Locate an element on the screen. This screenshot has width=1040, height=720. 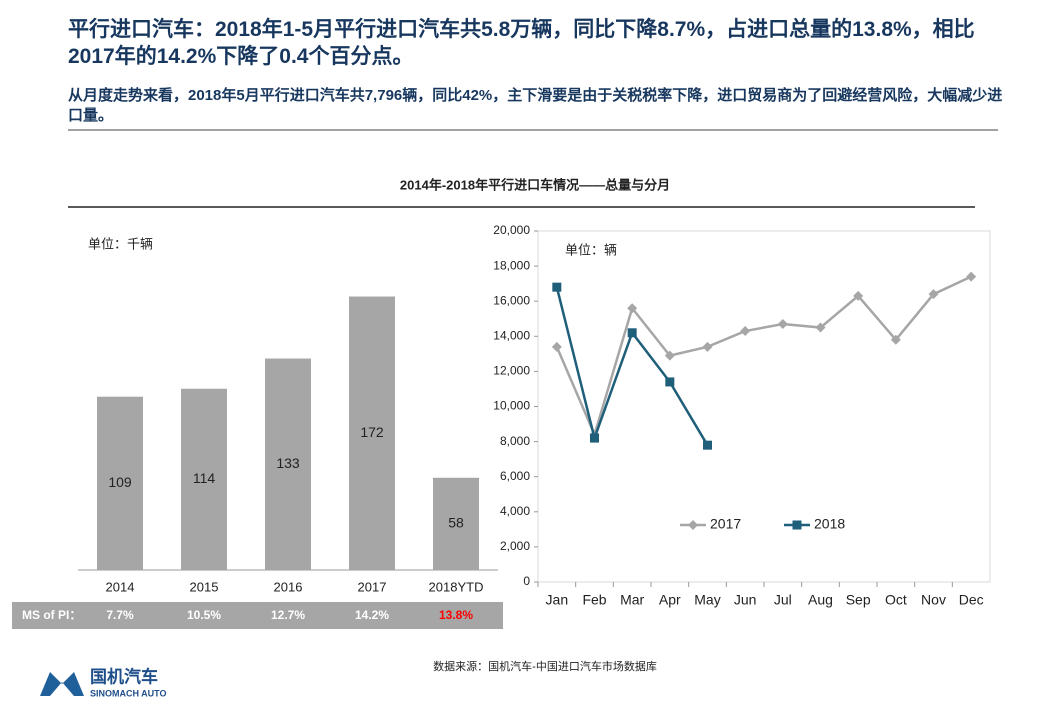
y-tick-label: 10,000 is located at coordinates (511, 406).